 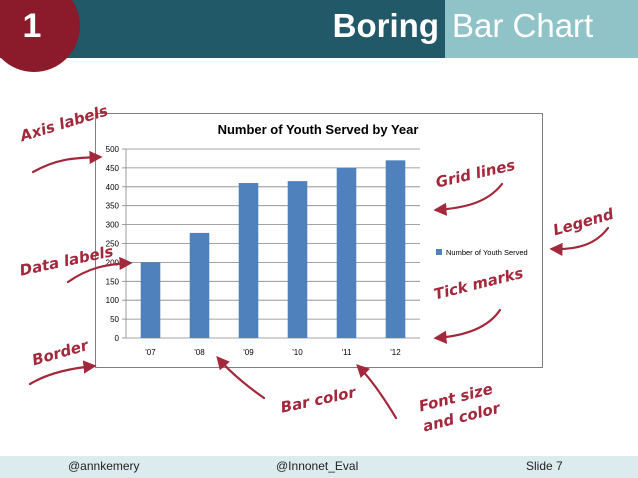 What do you see at coordinates (113, 262) in the screenshot?
I see `y-tick-label: 200` at bounding box center [113, 262].